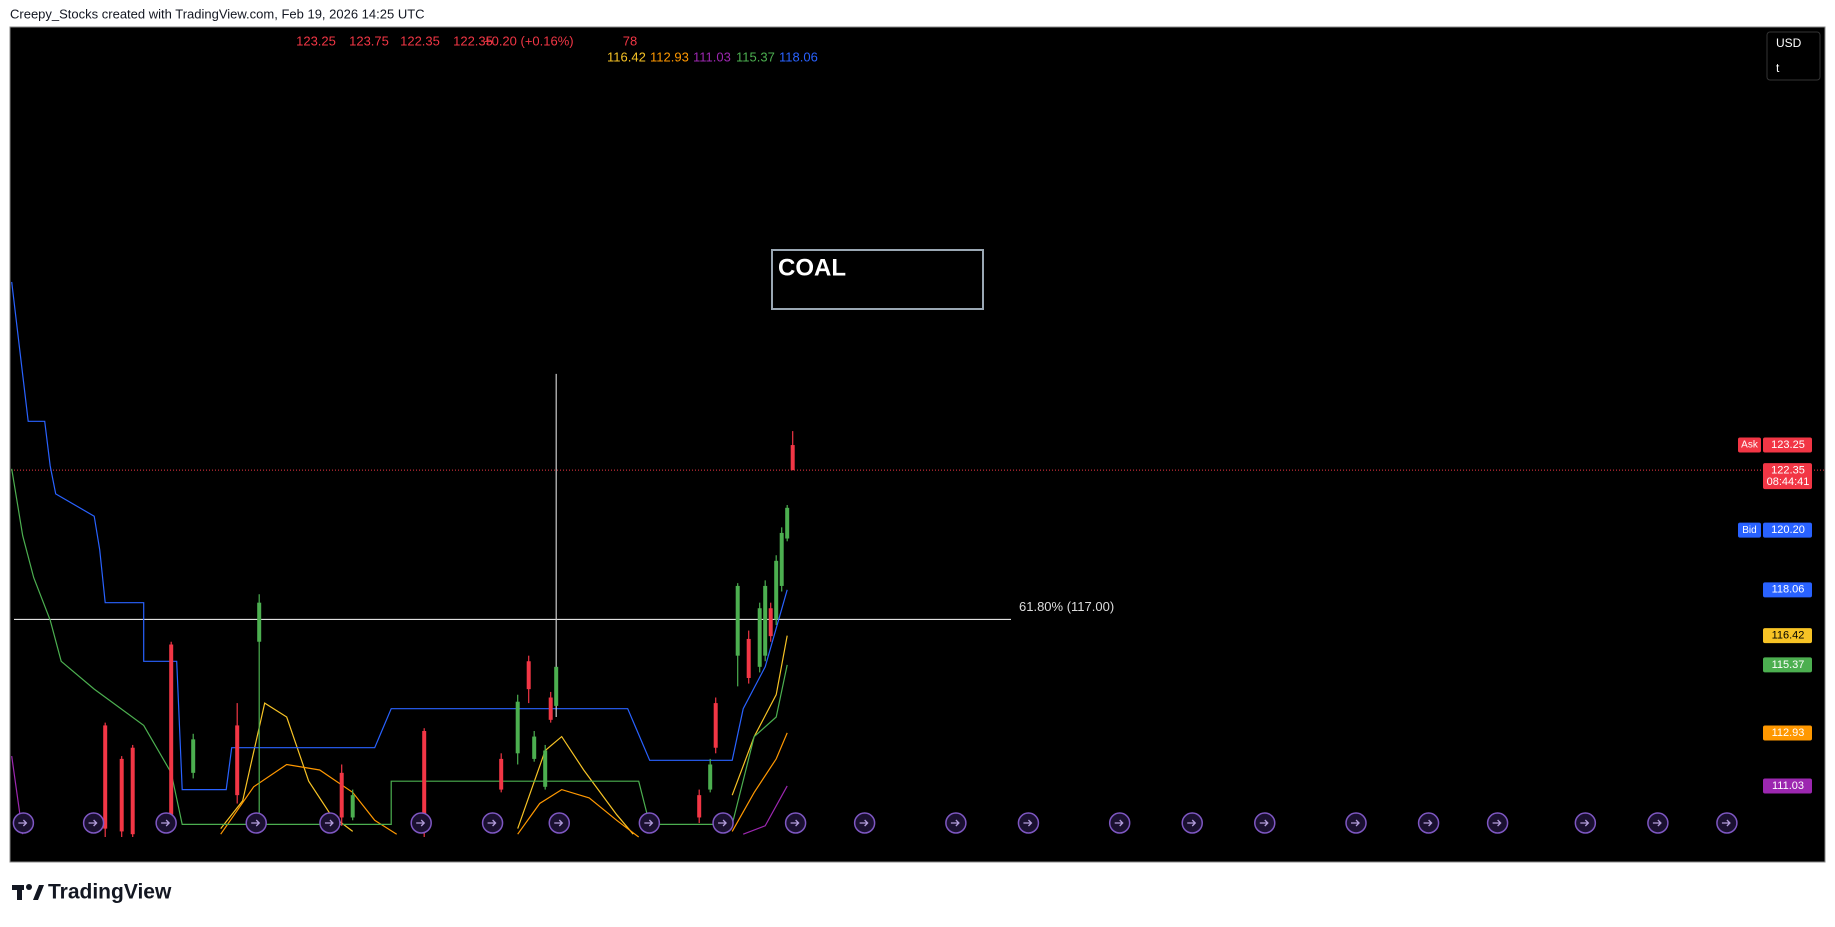 The width and height of the screenshot is (1835, 927). I want to click on indicator-value: 111.03, so click(712, 56).